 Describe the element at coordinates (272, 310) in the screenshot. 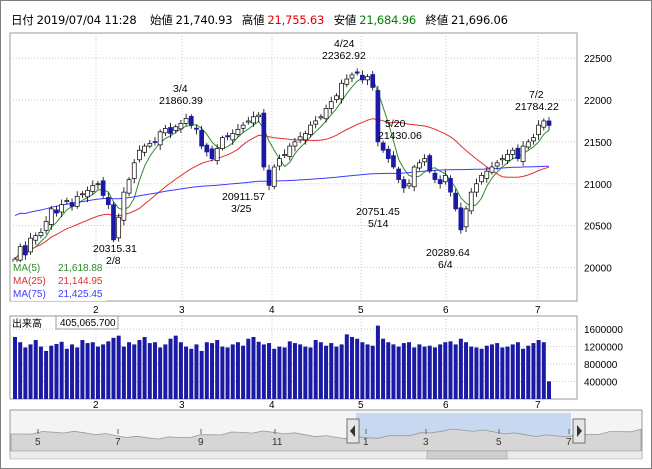

I see `month-tick-label: 4` at that location.